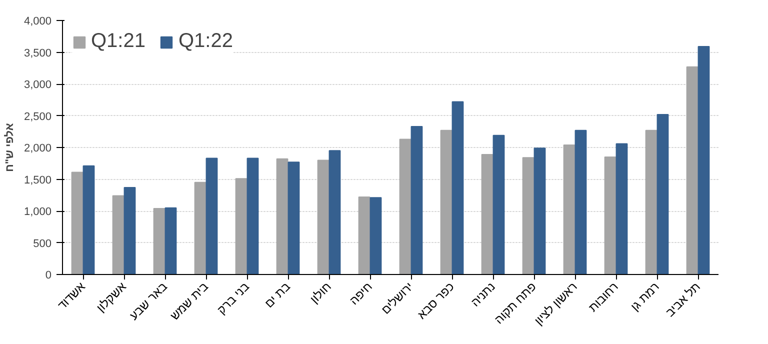 This screenshot has height=344, width=768. Describe the element at coordinates (645, 297) in the screenshot. I see `x-tick-label: רמת גן` at that location.